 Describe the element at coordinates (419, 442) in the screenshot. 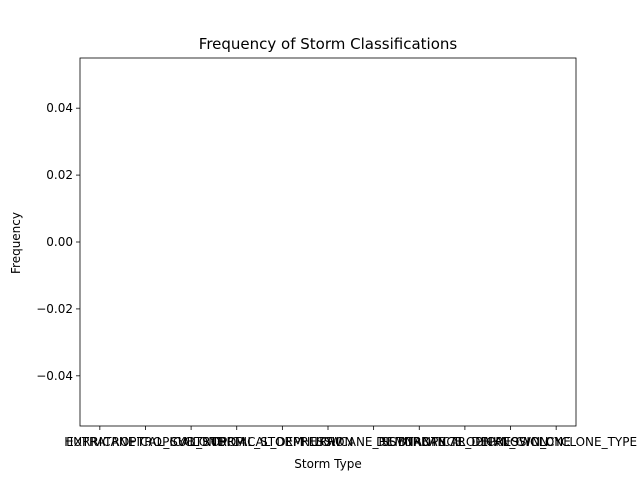

I see `x-tick-label: DISTURBANCE` at that location.